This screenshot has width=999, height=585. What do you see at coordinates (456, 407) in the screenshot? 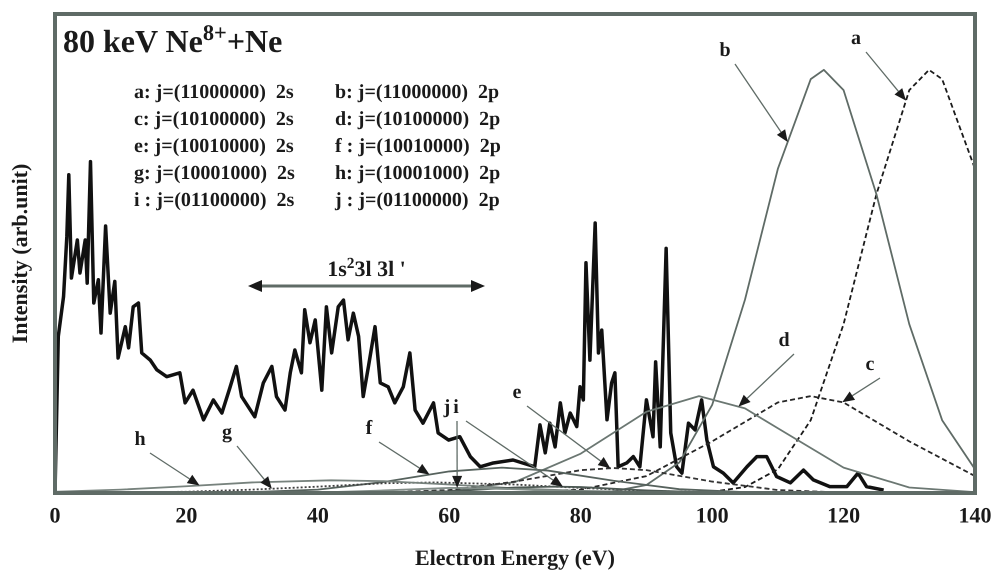
I see `text: i` at bounding box center [456, 407].